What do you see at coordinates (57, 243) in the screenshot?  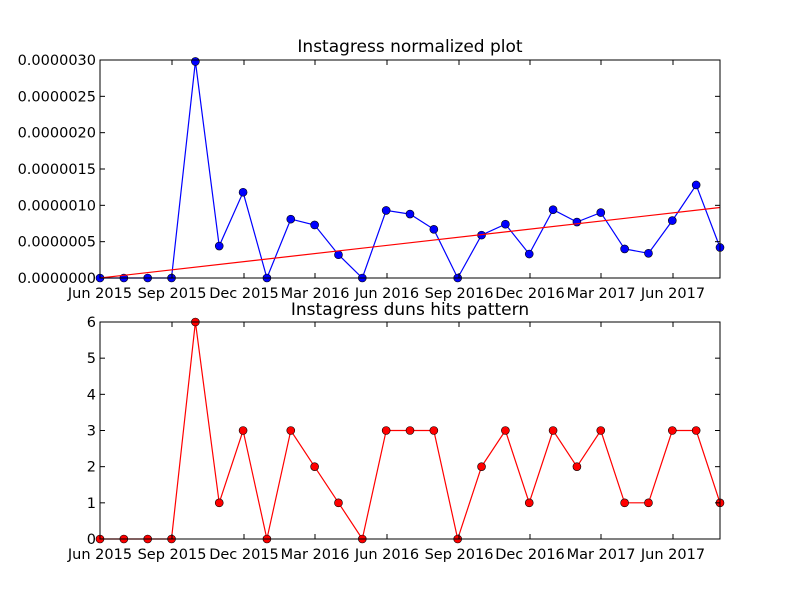 I see `y-tick-label: 0.0000005` at bounding box center [57, 243].